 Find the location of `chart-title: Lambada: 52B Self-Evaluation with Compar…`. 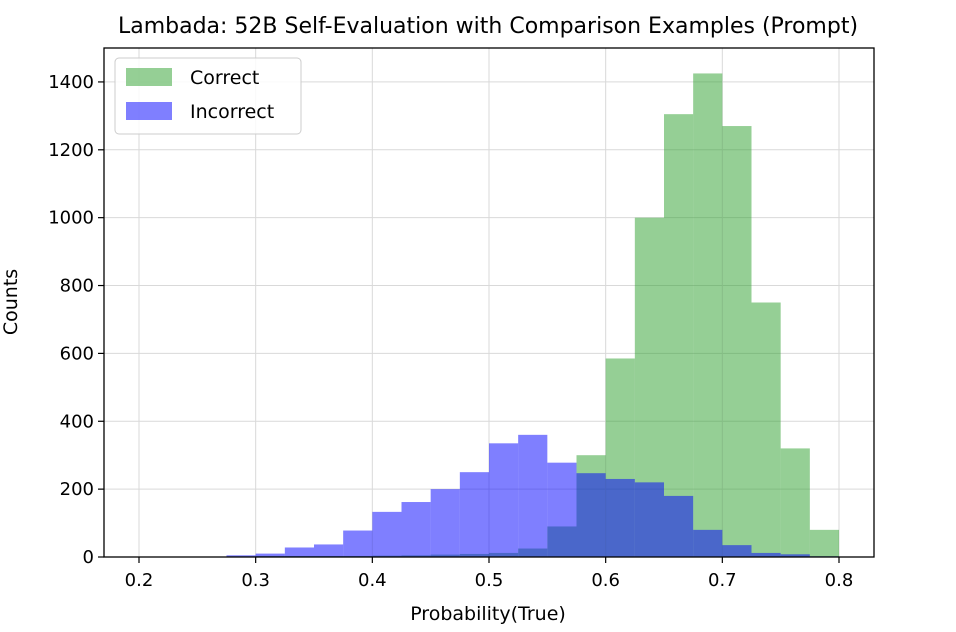

chart-title: Lambada: 52B Self-Evaluation with Compar… is located at coordinates (488, 26).